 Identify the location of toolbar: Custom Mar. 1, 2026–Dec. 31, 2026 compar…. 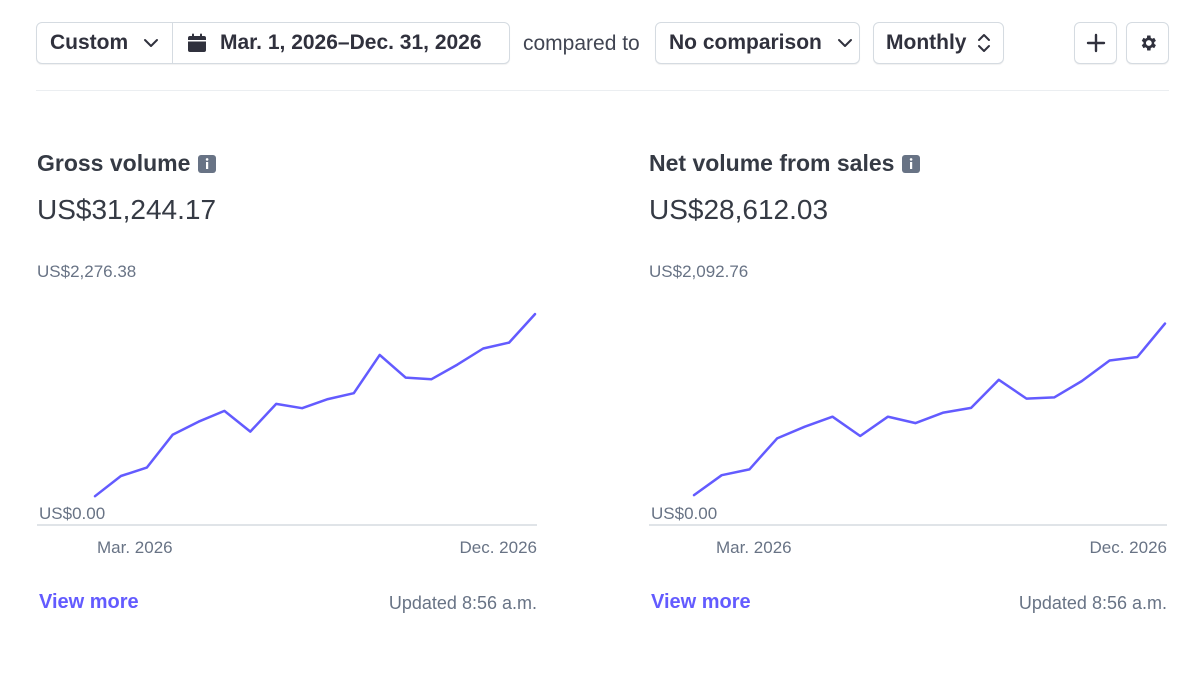
(602, 44).